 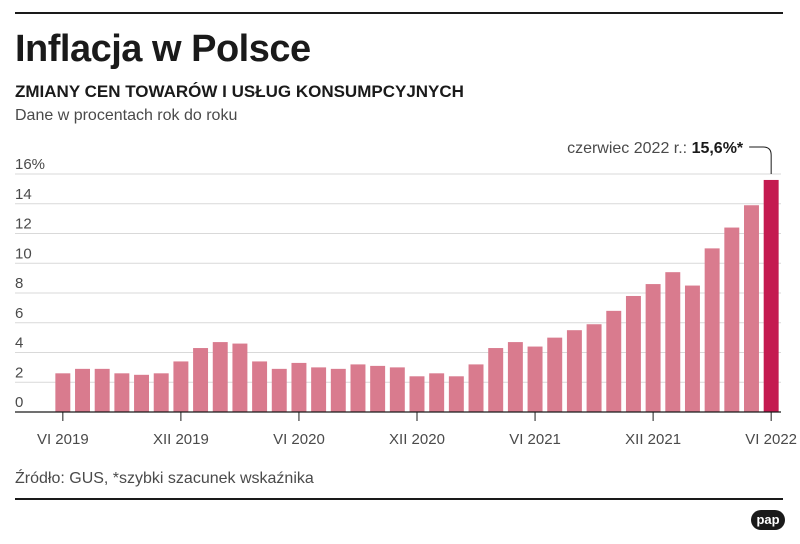 What do you see at coordinates (30, 164) in the screenshot?
I see `y-tick-label: 16%` at bounding box center [30, 164].